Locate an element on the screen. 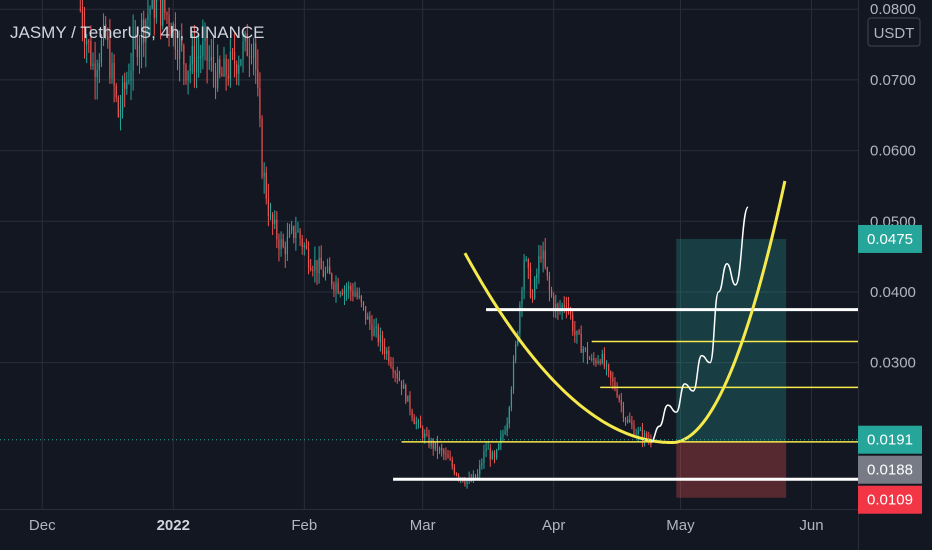 The width and height of the screenshot is (932, 550). time-axis: Dec 2022 Feb Mar Apr May Jun is located at coordinates (426, 525).